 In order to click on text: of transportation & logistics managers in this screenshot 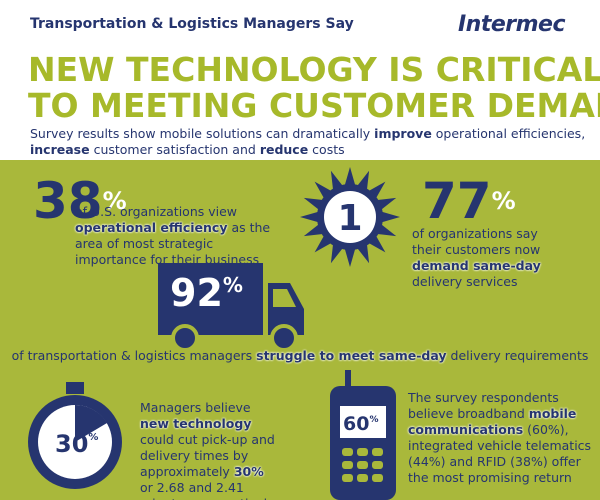, I will do `click(134, 355)`.